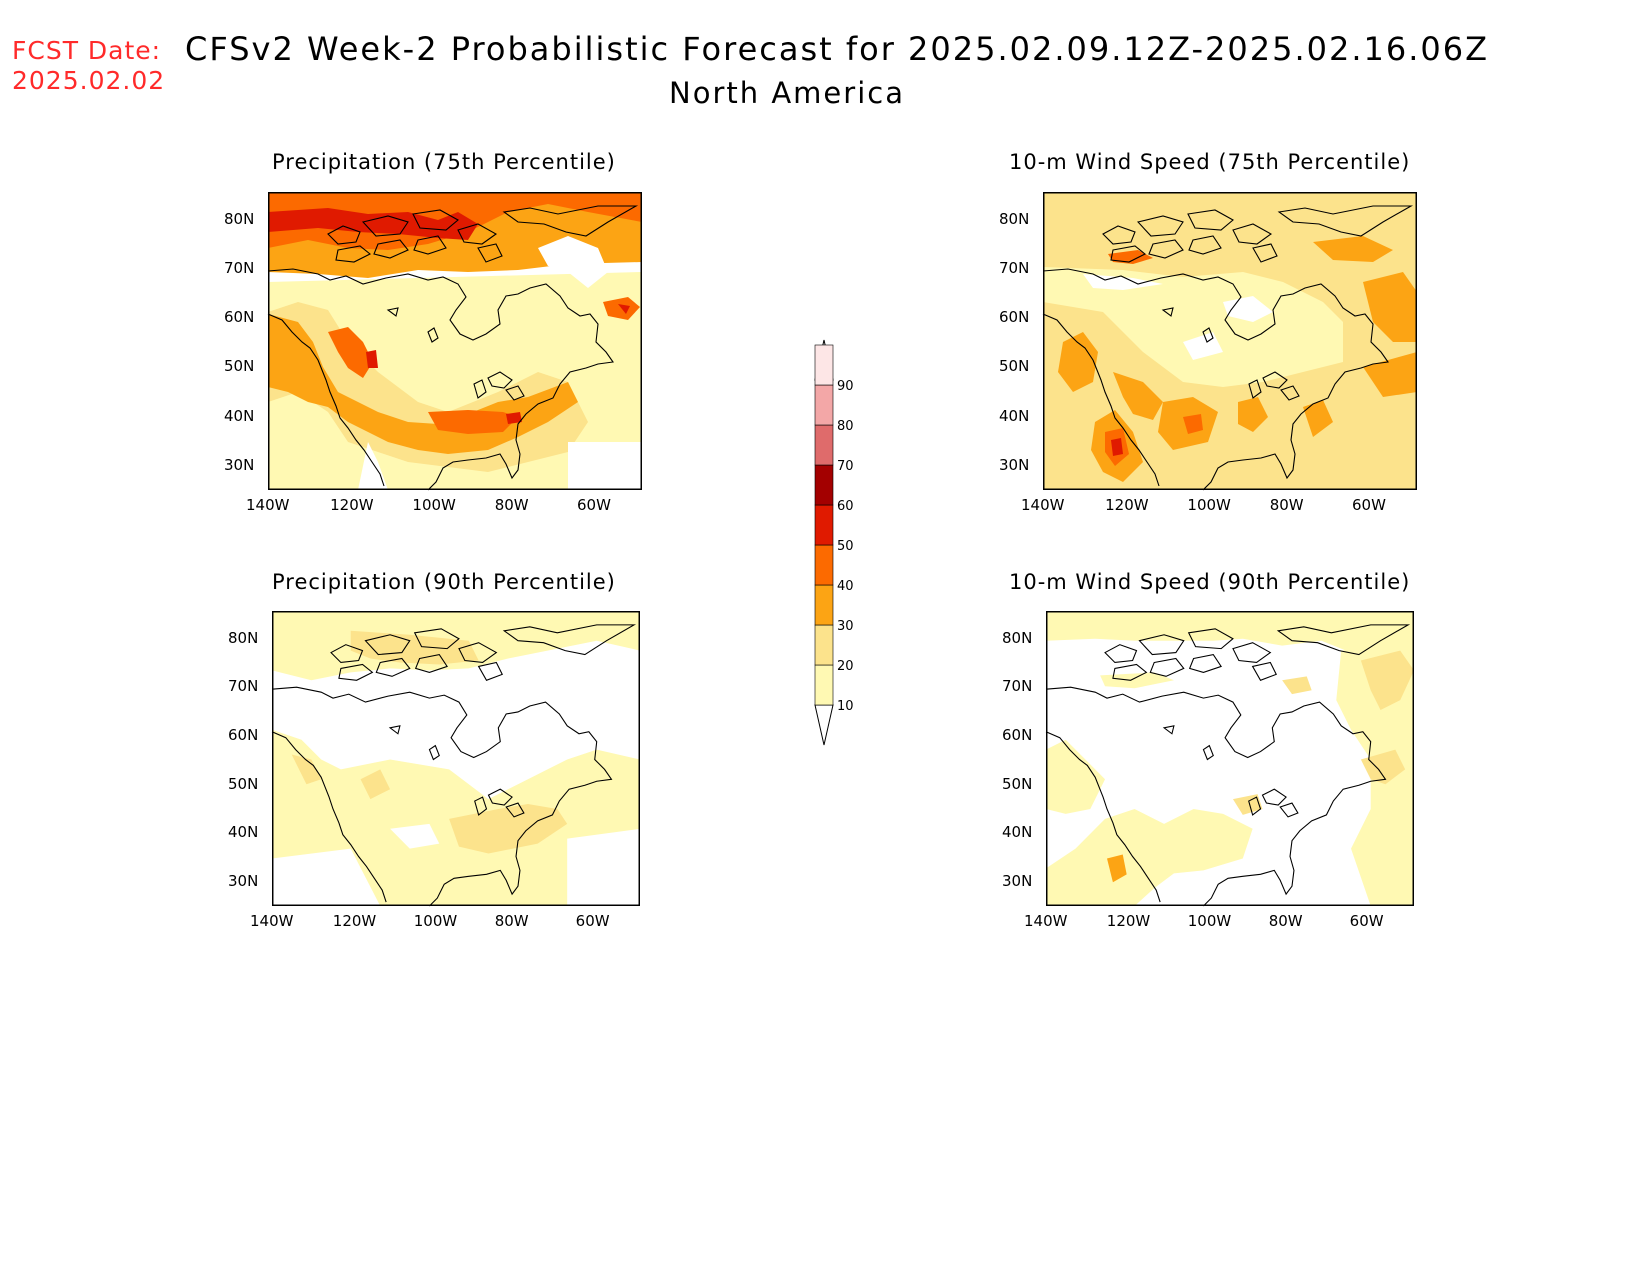 The width and height of the screenshot is (1650, 1275). What do you see at coordinates (845, 706) in the screenshot?
I see `colorbar-level-label: 10` at bounding box center [845, 706].